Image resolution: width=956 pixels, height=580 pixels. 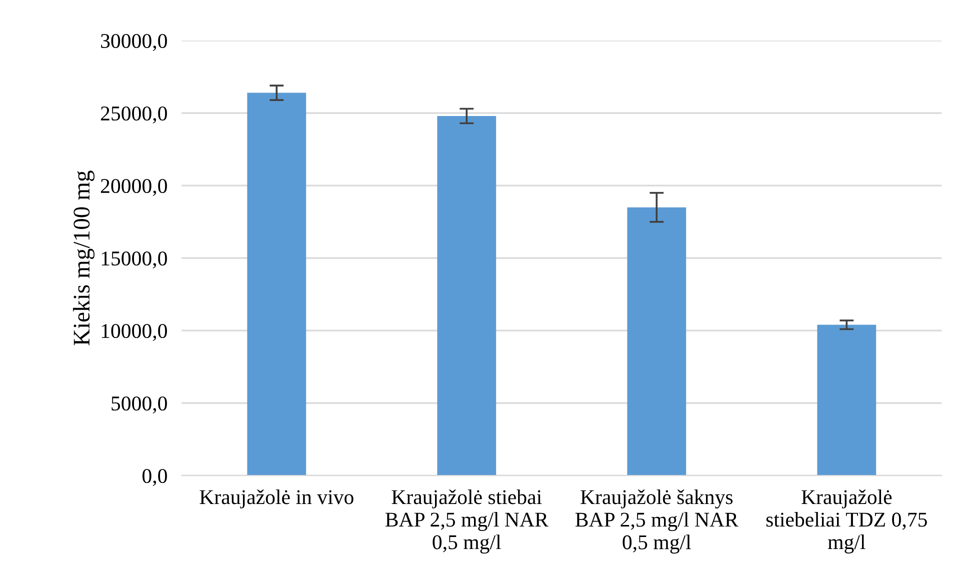 What do you see at coordinates (134, 333) in the screenshot?
I see `y-tick-label: 10000,0` at bounding box center [134, 333].